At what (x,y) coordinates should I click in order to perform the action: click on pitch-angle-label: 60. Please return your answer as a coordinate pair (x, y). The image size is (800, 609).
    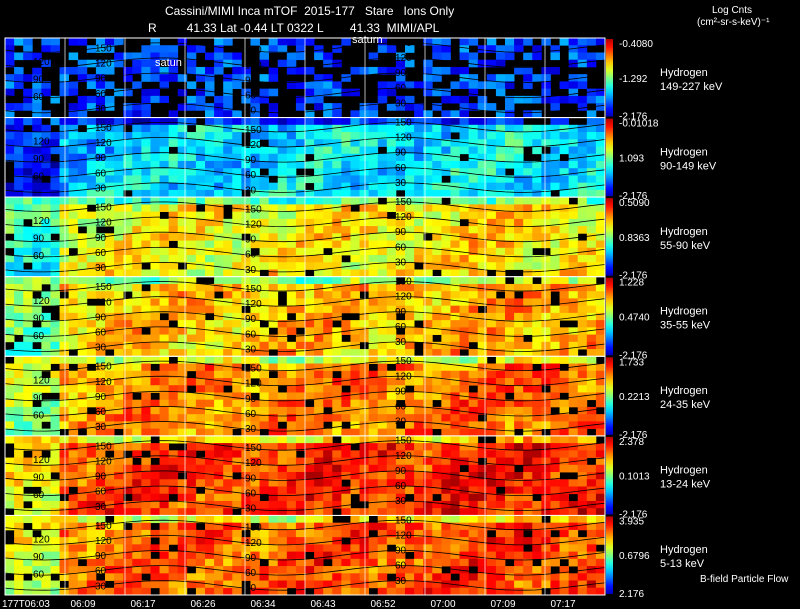
    Looking at the image, I should click on (401, 407).